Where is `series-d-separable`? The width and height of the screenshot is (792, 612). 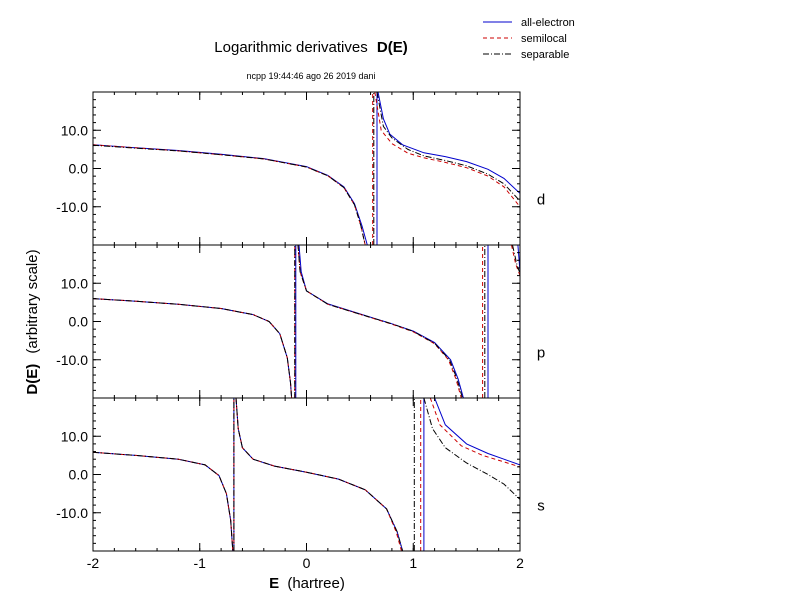 series-d-separable is located at coordinates (306, 168).